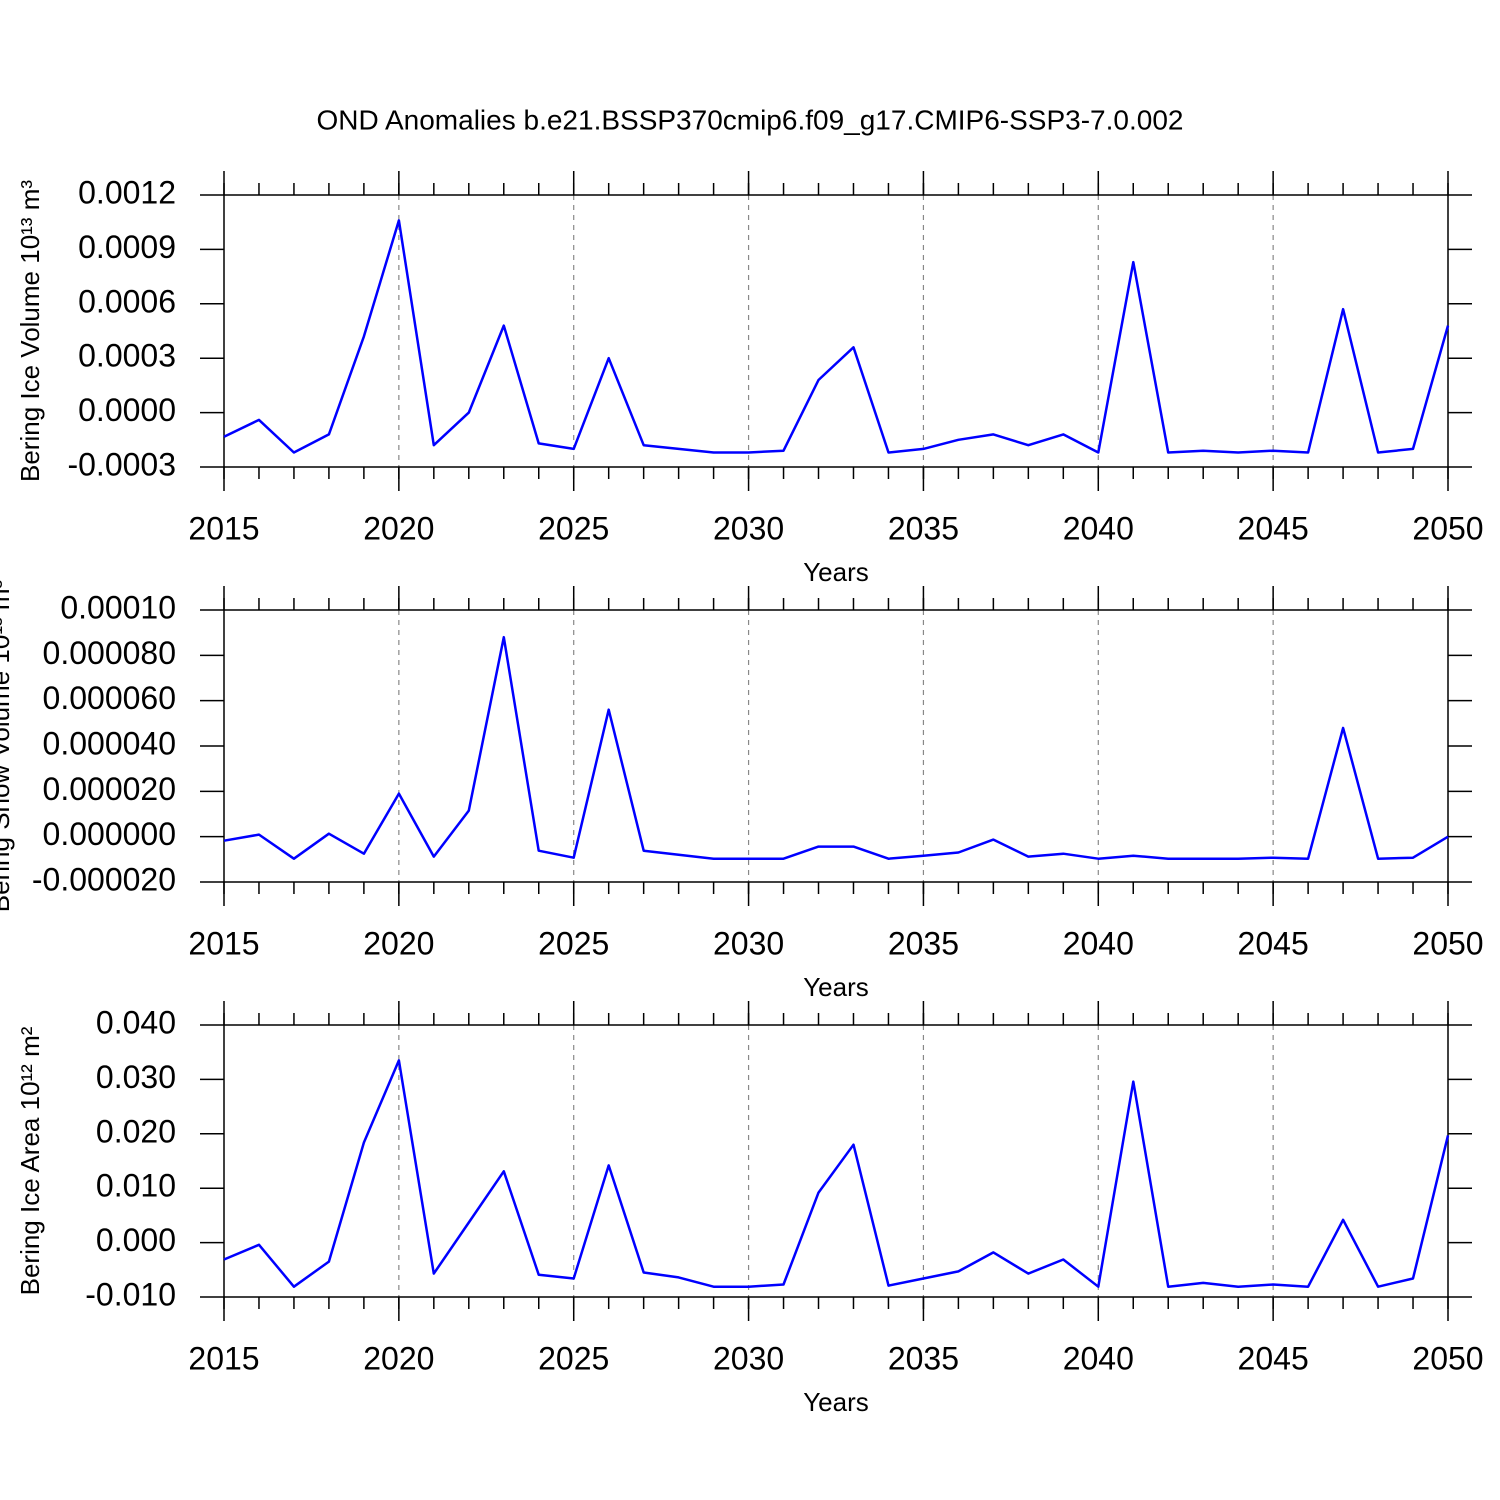  What do you see at coordinates (136, 1131) in the screenshot?
I see `y-tick-label: 0.020` at bounding box center [136, 1131].